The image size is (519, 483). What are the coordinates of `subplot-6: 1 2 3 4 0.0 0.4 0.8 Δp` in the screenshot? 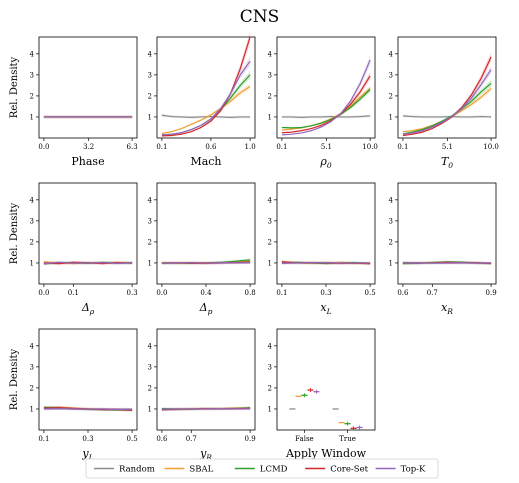 It's located at (202, 249).